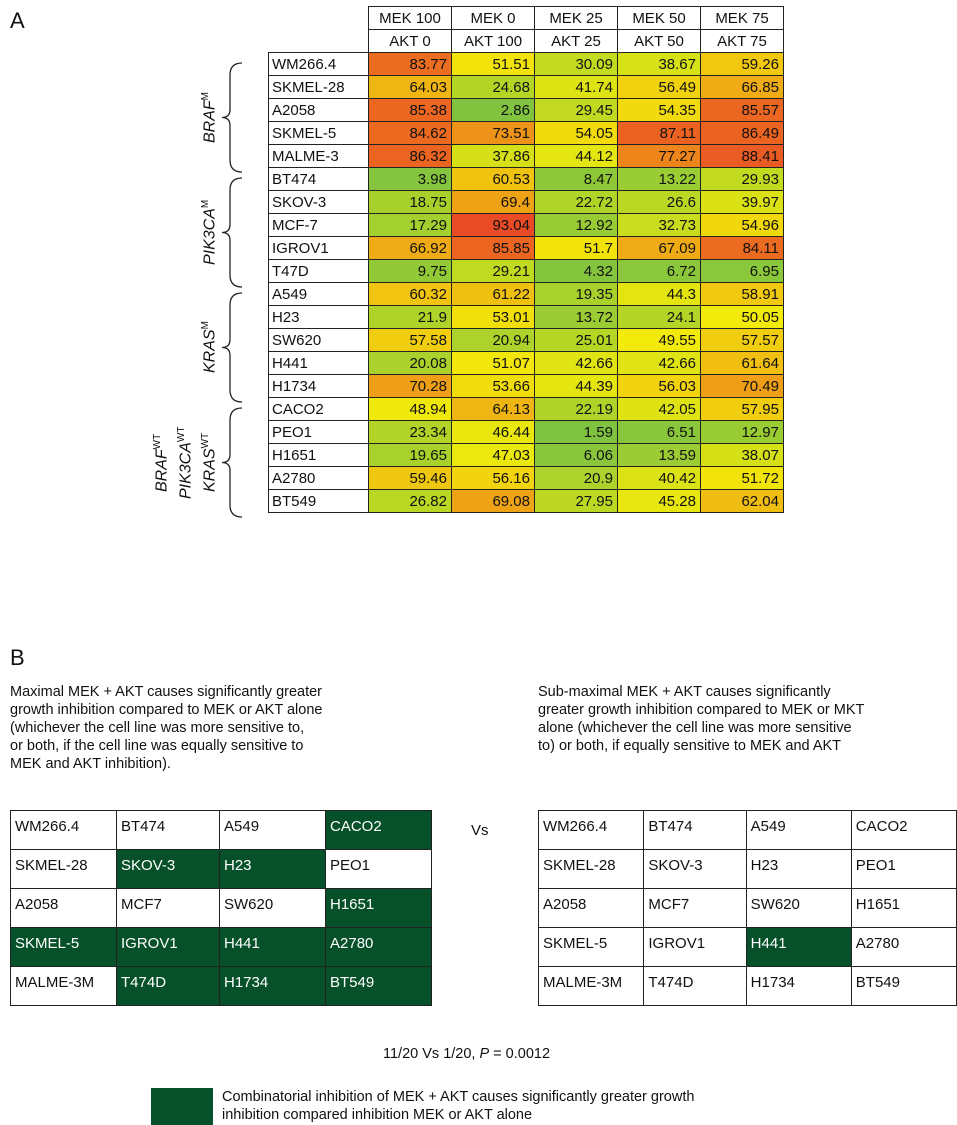  Describe the element at coordinates (526, 317) in the screenshot. I see `heatmap-row: H23 21.9 53.01 13.72 24.1 50.05` at that location.